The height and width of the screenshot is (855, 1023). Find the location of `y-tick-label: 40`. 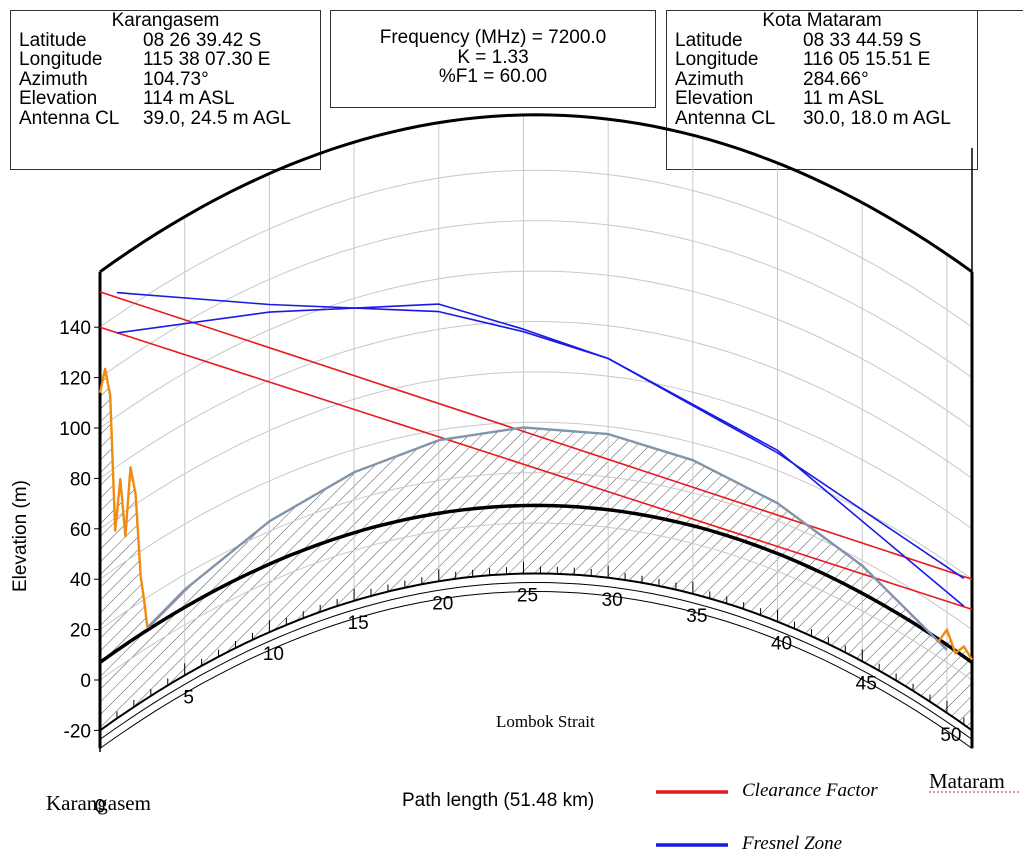

y-tick-label: 40 is located at coordinates (80, 580).